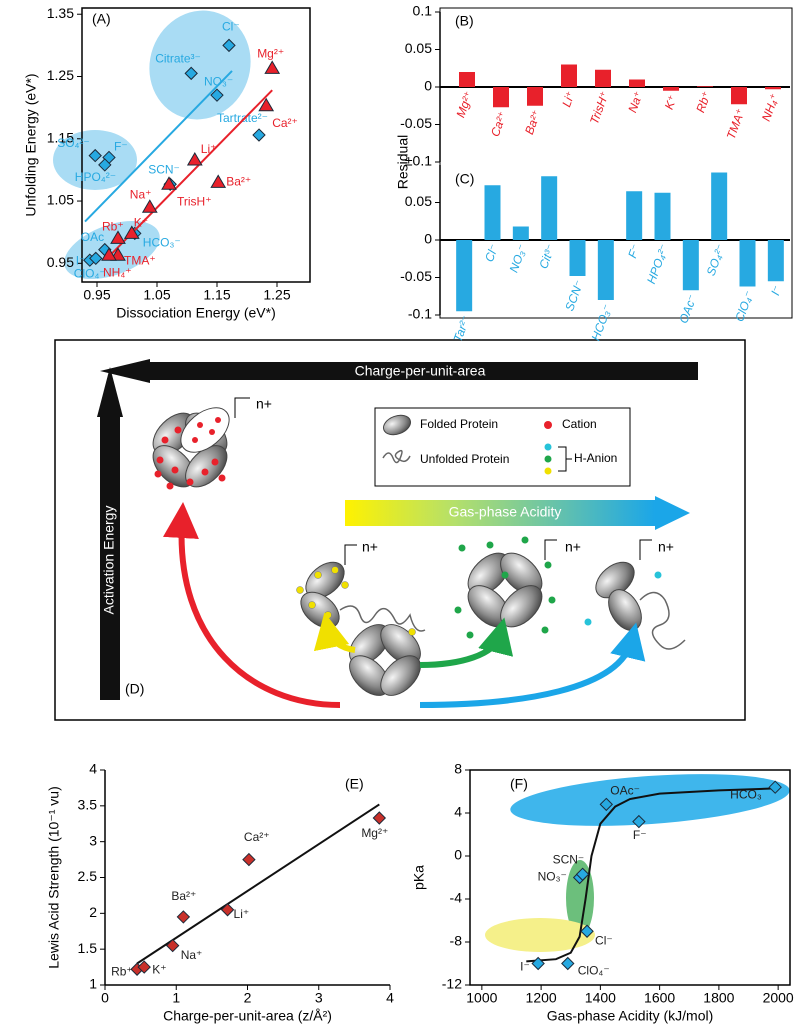 The width and height of the screenshot is (800, 1030). Describe the element at coordinates (190, 174) in the screenshot. I see `trend-line` at that location.